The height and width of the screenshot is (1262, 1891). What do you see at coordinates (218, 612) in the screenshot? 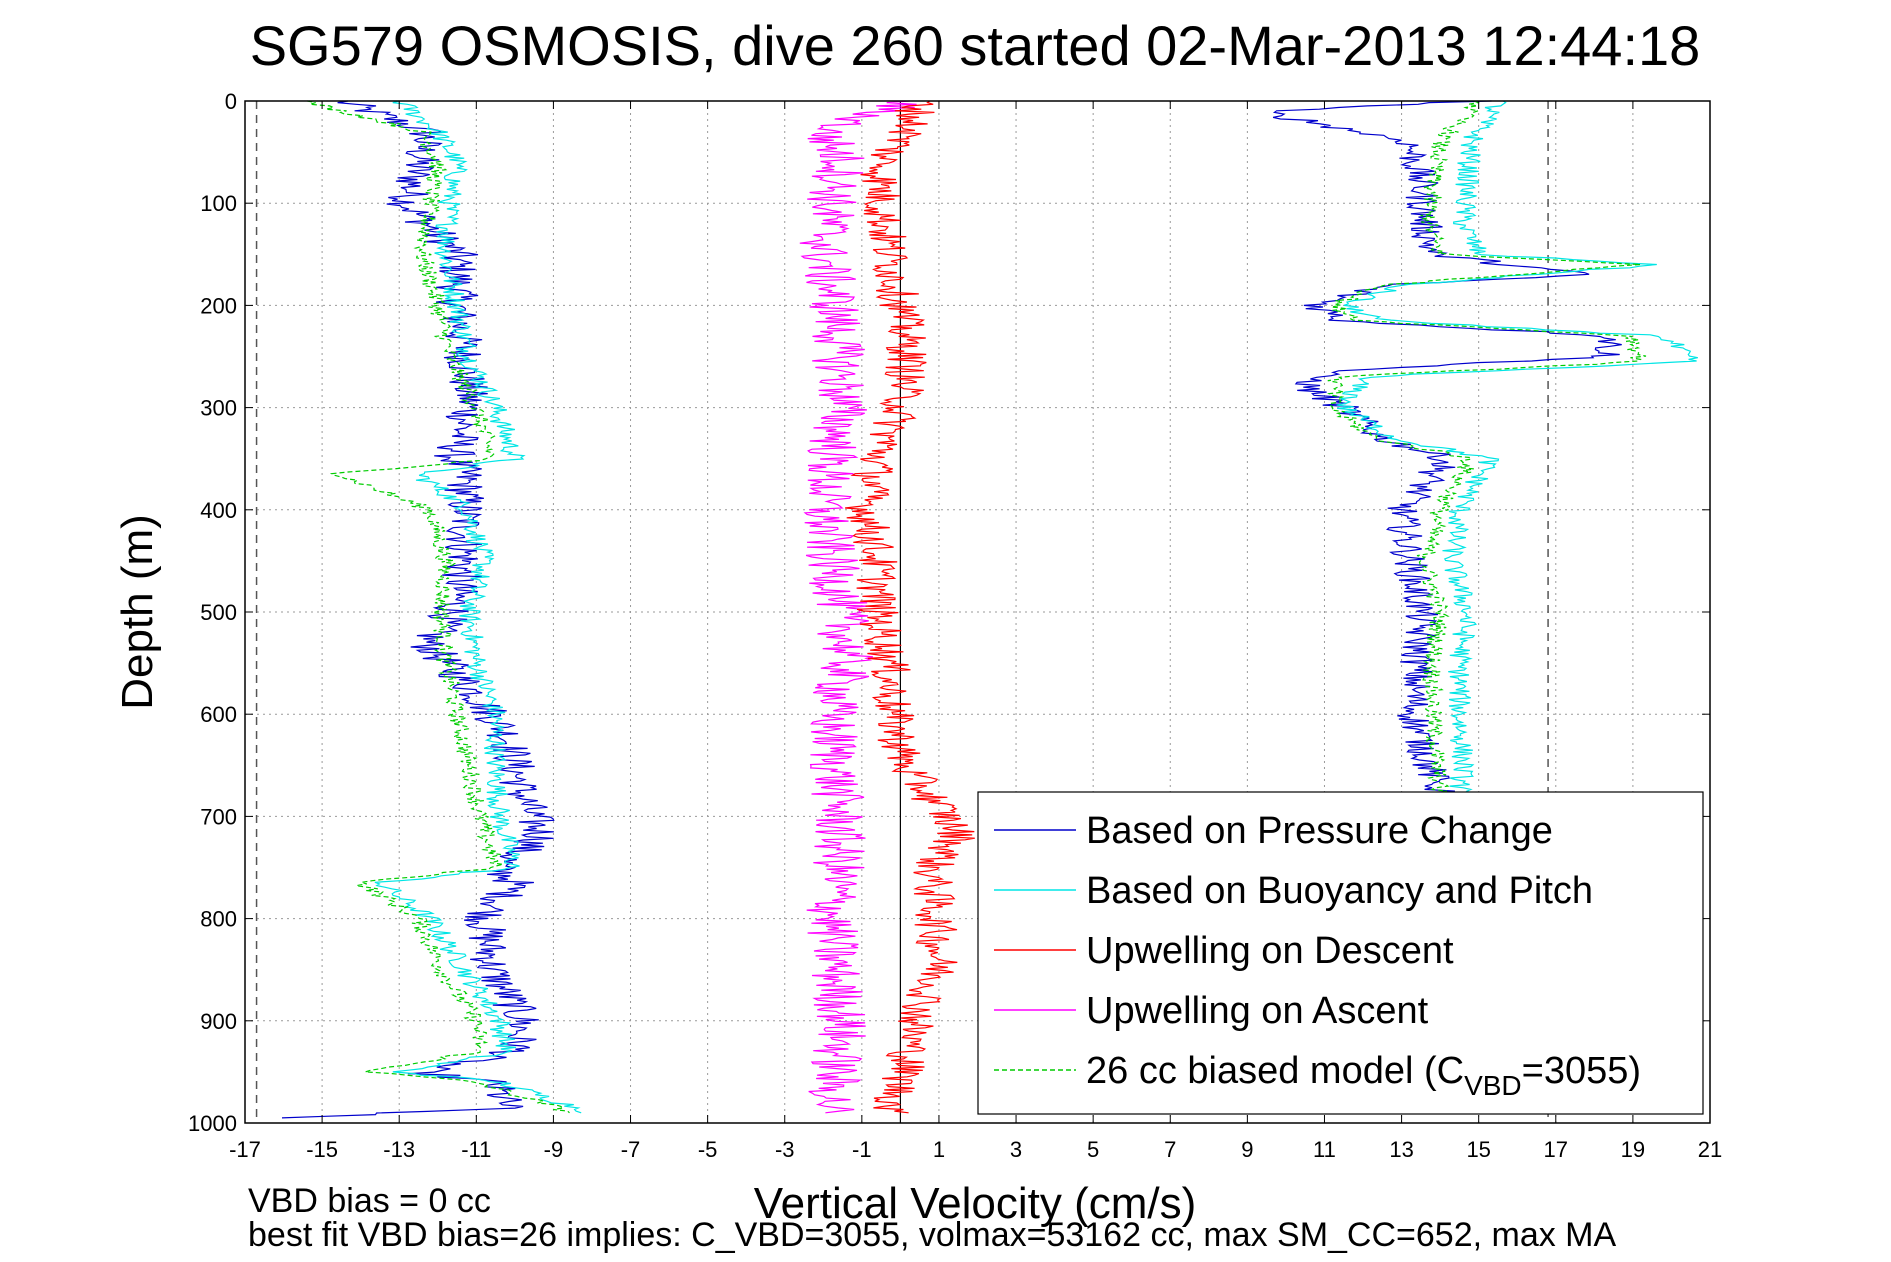
I see `y-tick-label: 500` at bounding box center [218, 612].